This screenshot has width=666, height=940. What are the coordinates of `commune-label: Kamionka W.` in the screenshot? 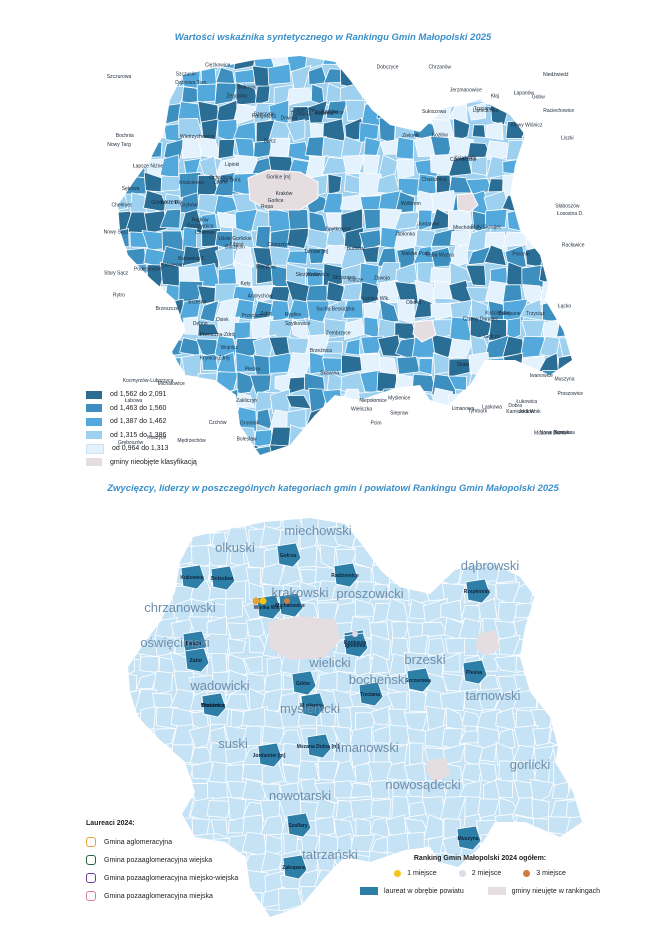 It's located at (520, 412).